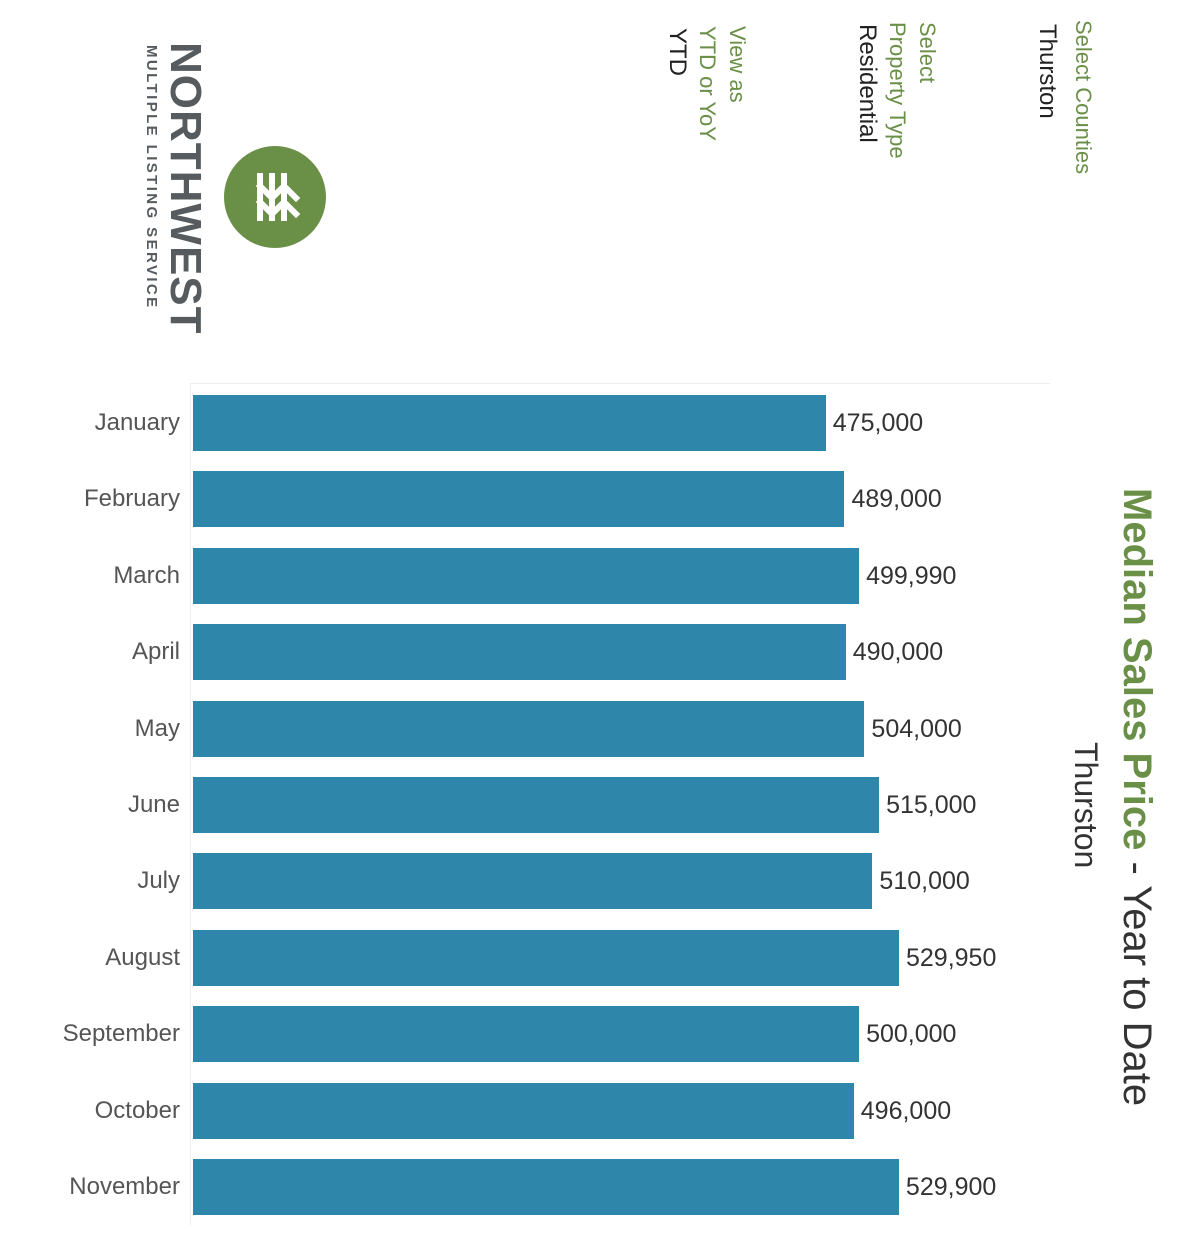 The width and height of the screenshot is (1200, 1248). Describe the element at coordinates (121, 1034) in the screenshot. I see `category-label: September` at that location.